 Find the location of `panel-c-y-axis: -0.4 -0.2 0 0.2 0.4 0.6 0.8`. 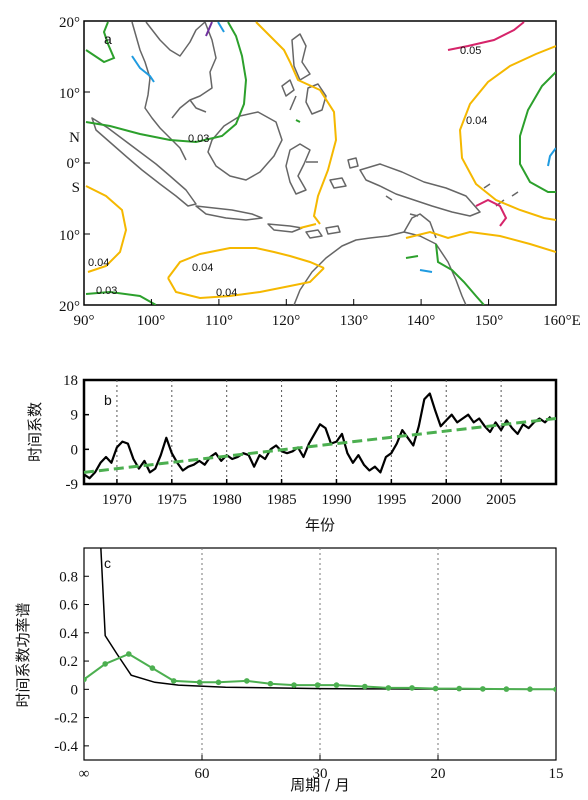

panel-c-y-axis: -0.4 -0.2 0 0.2 0.4 0.6 0.8 is located at coordinates (71, 662).